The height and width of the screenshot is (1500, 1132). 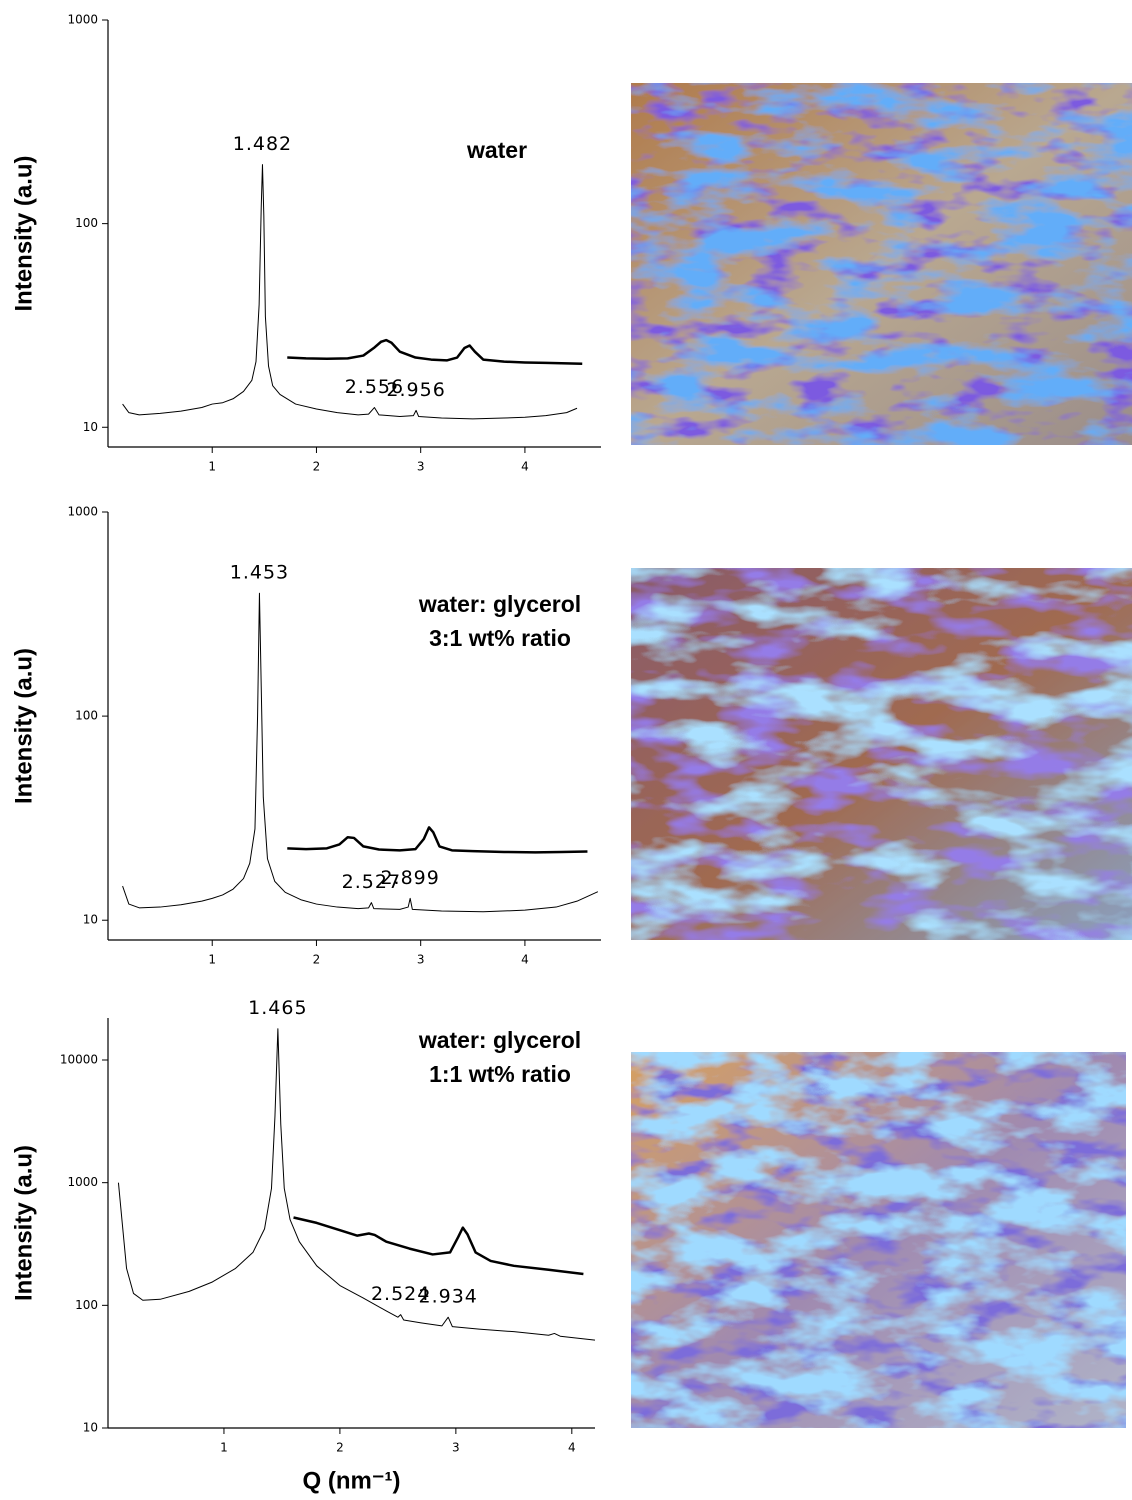 I want to click on peak-label: 2.527, so click(x=371, y=882).